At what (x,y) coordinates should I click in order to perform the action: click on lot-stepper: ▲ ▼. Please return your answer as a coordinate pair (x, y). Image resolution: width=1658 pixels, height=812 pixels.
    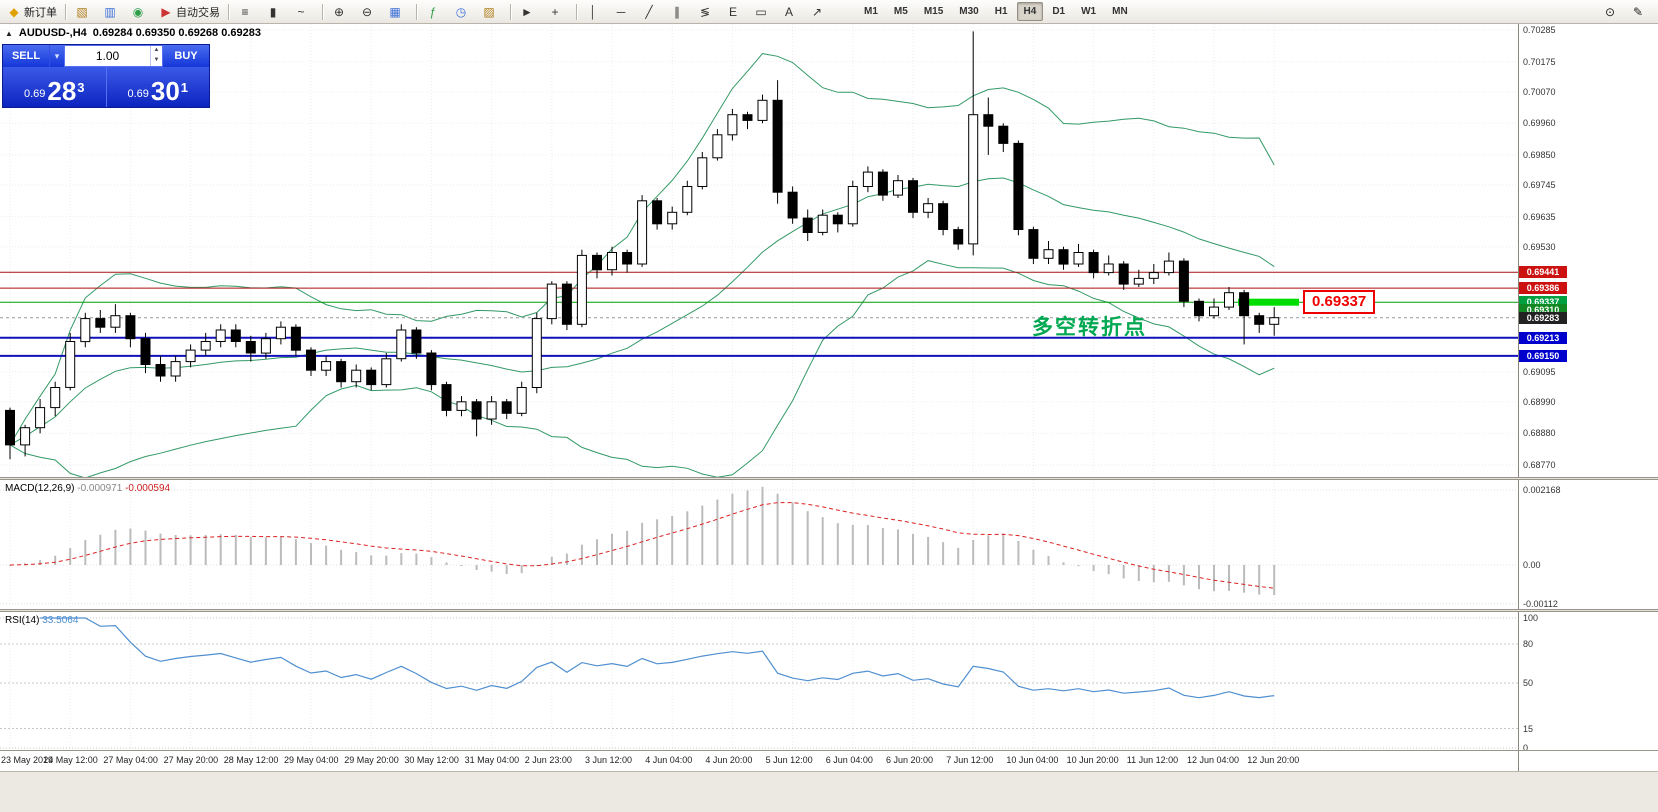
    Looking at the image, I should click on (156, 56).